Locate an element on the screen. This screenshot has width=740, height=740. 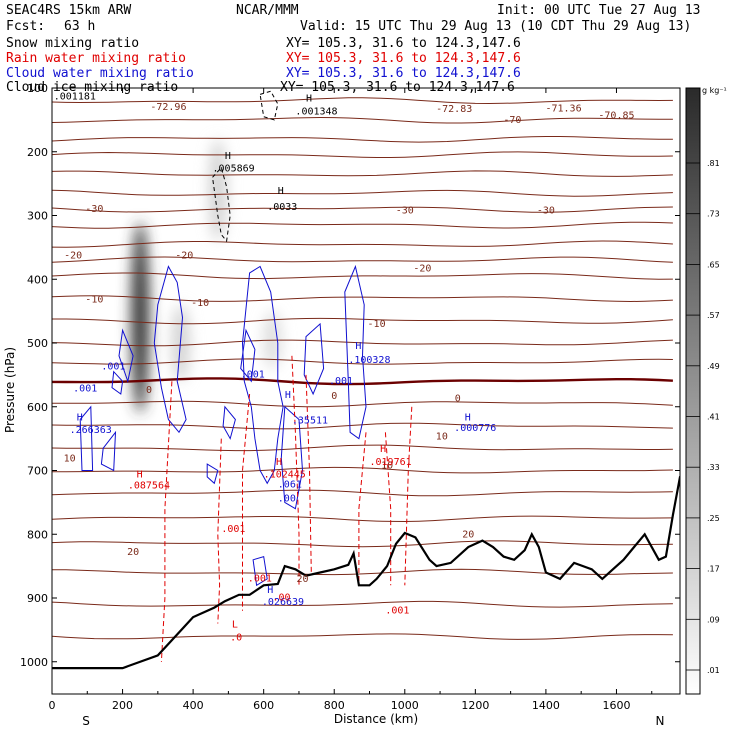
point-label-1: H is located at coordinates (309, 99).